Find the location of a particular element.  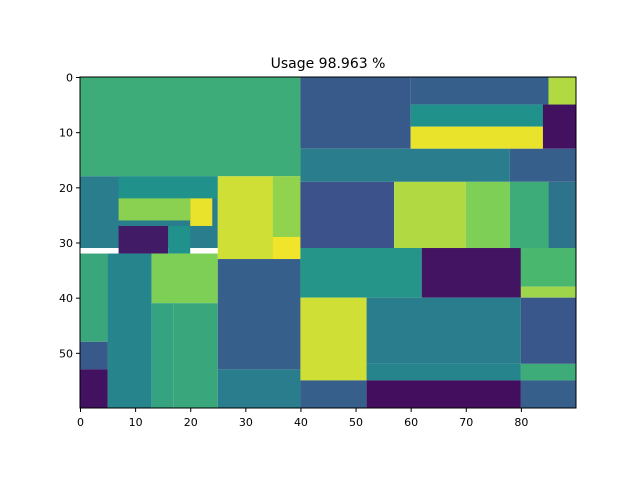

y-tick-label-20: 20 is located at coordinates (66, 188).